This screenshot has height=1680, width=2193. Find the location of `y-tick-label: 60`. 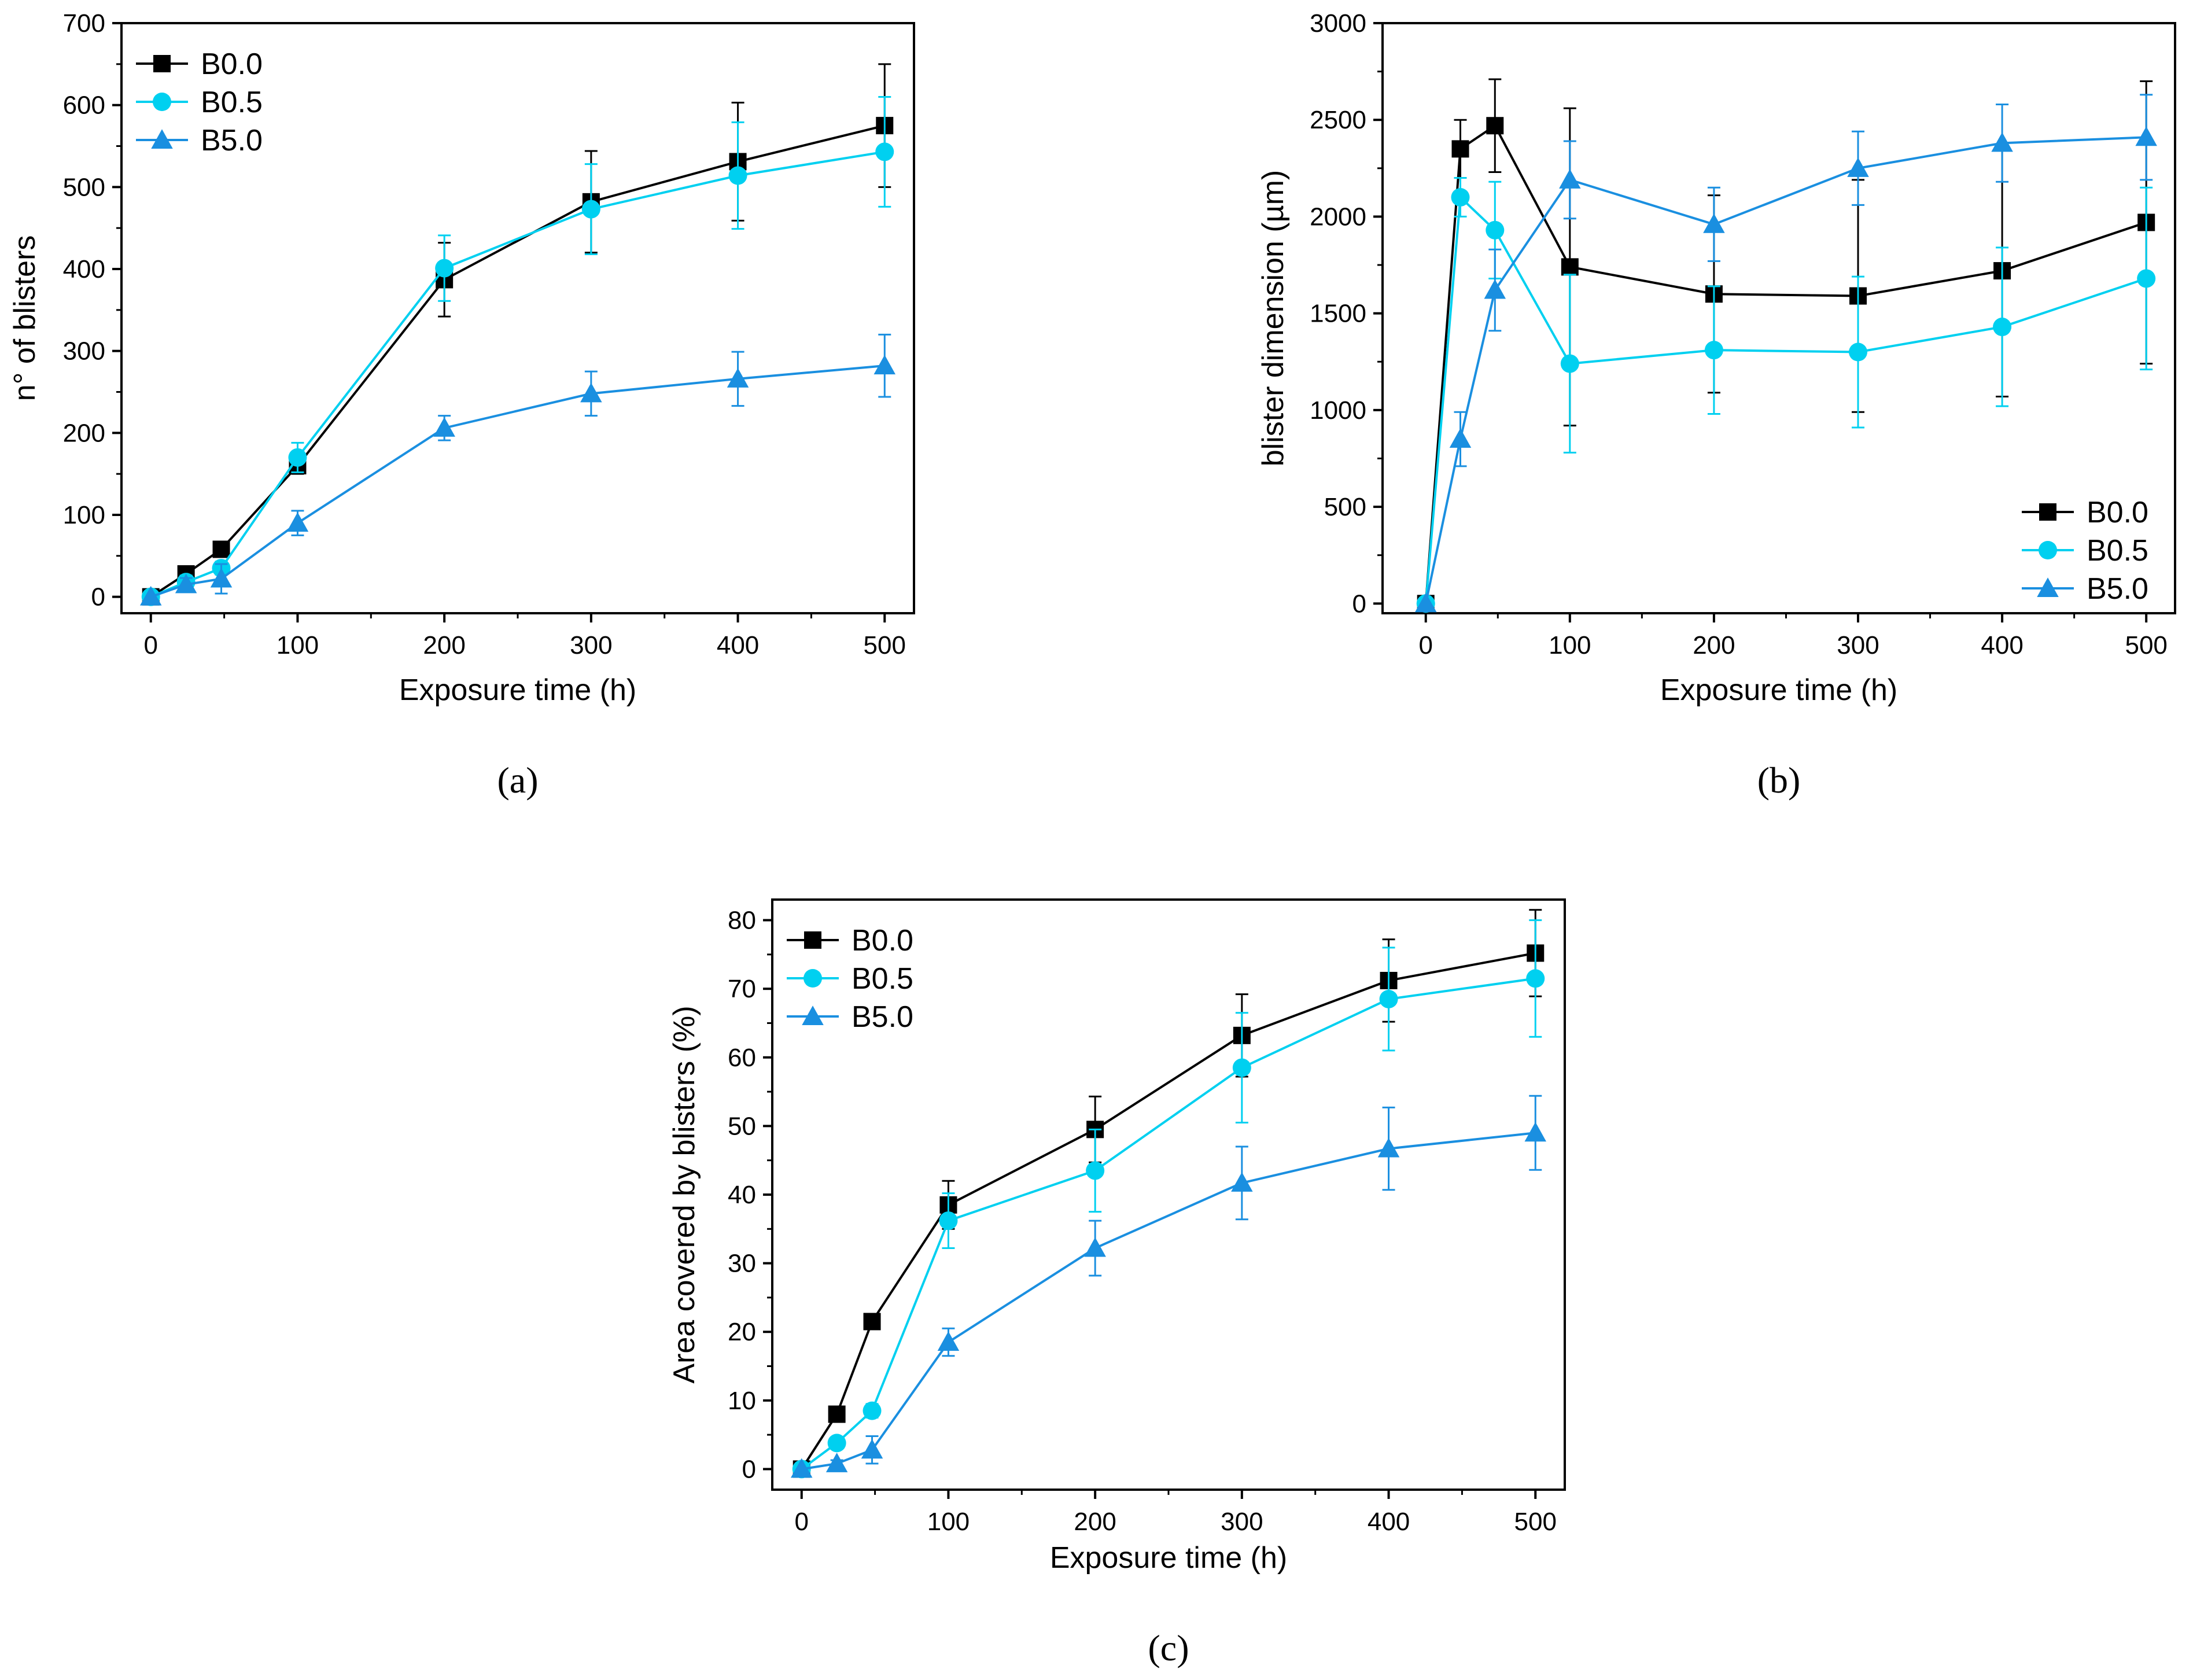

y-tick-label: 60 is located at coordinates (742, 1058).